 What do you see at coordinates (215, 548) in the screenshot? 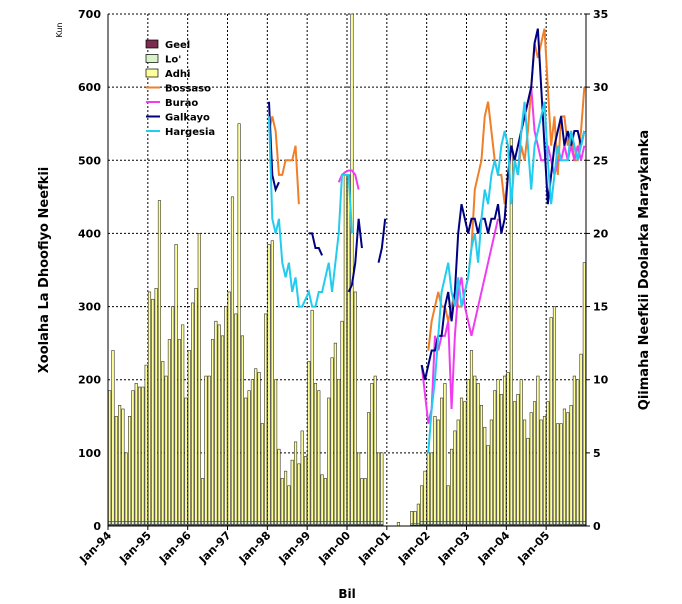
I see `x-tick-label: Jan-97` at bounding box center [215, 548].